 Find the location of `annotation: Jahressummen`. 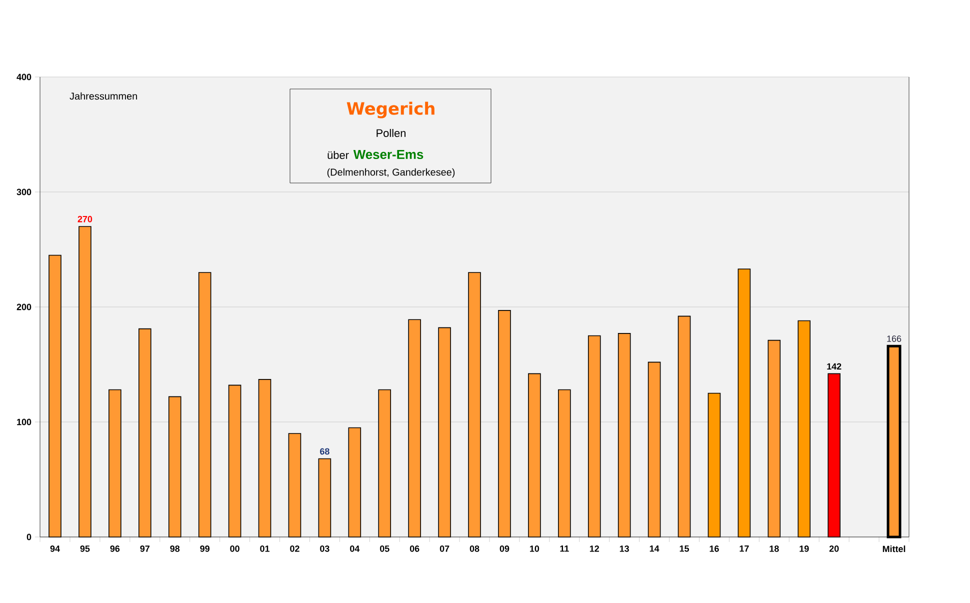

annotation: Jahressummen is located at coordinates (103, 96).